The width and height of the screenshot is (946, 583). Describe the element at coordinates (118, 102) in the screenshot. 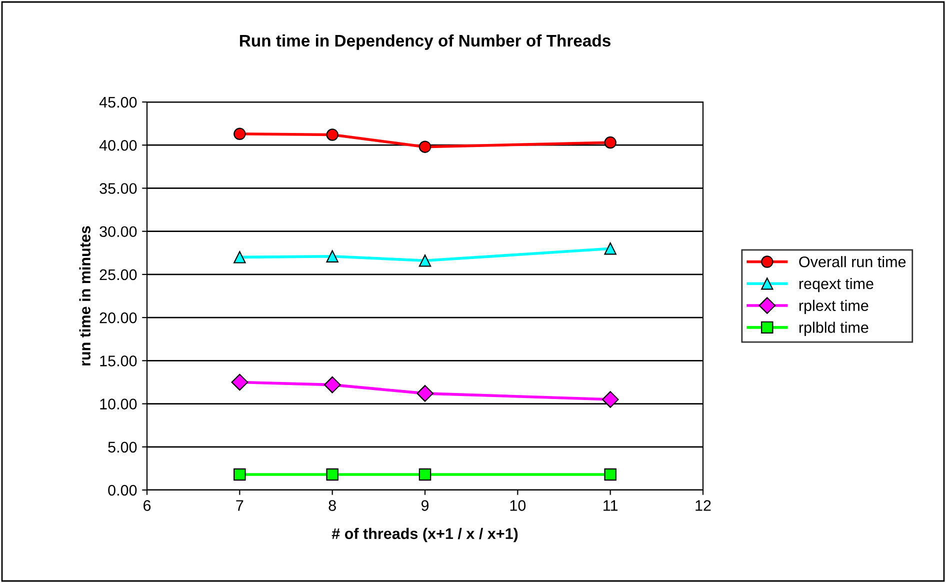

I see `y-tick-label: 45.00` at that location.